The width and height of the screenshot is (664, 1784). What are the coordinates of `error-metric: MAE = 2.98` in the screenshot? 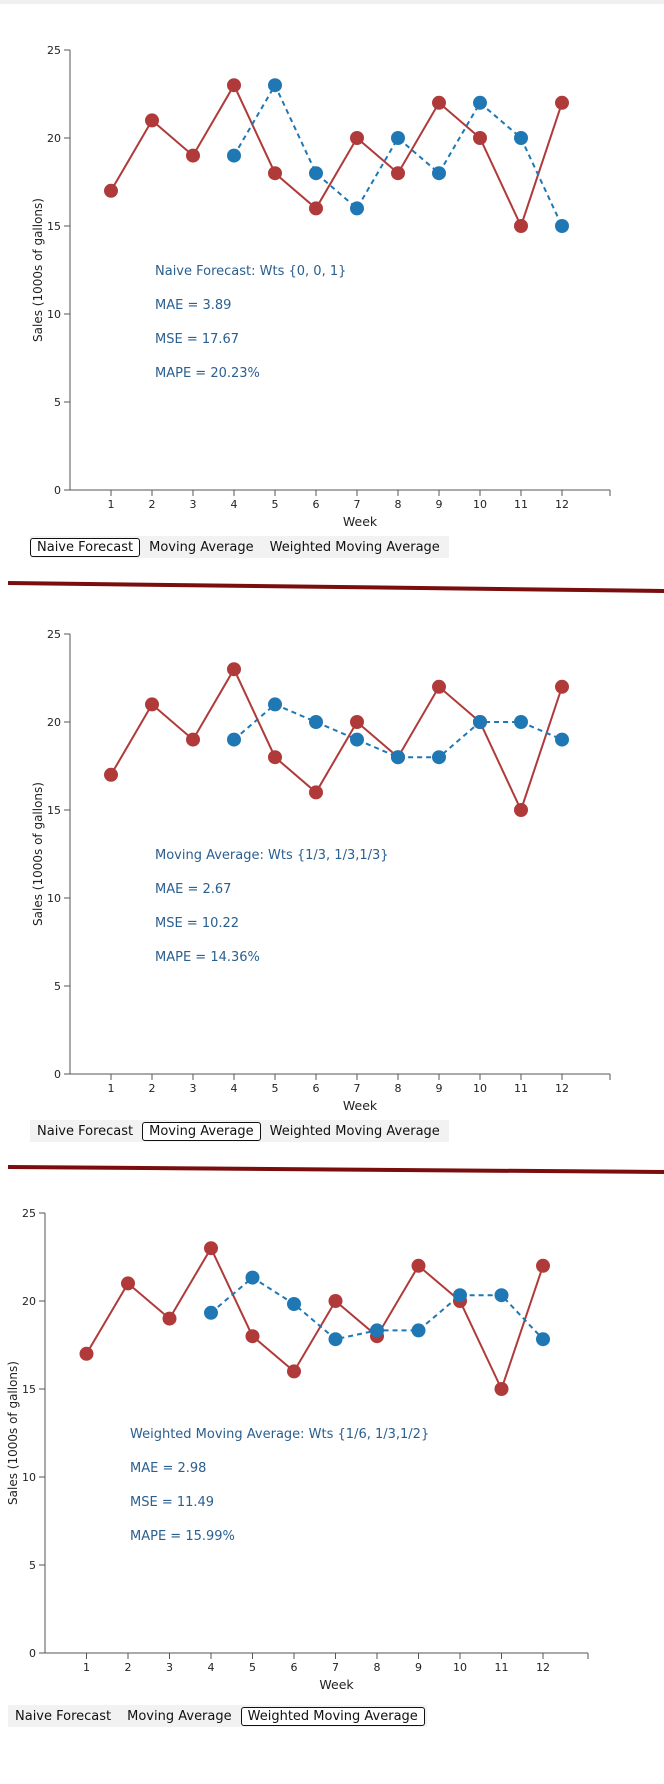 It's located at (168, 1468).